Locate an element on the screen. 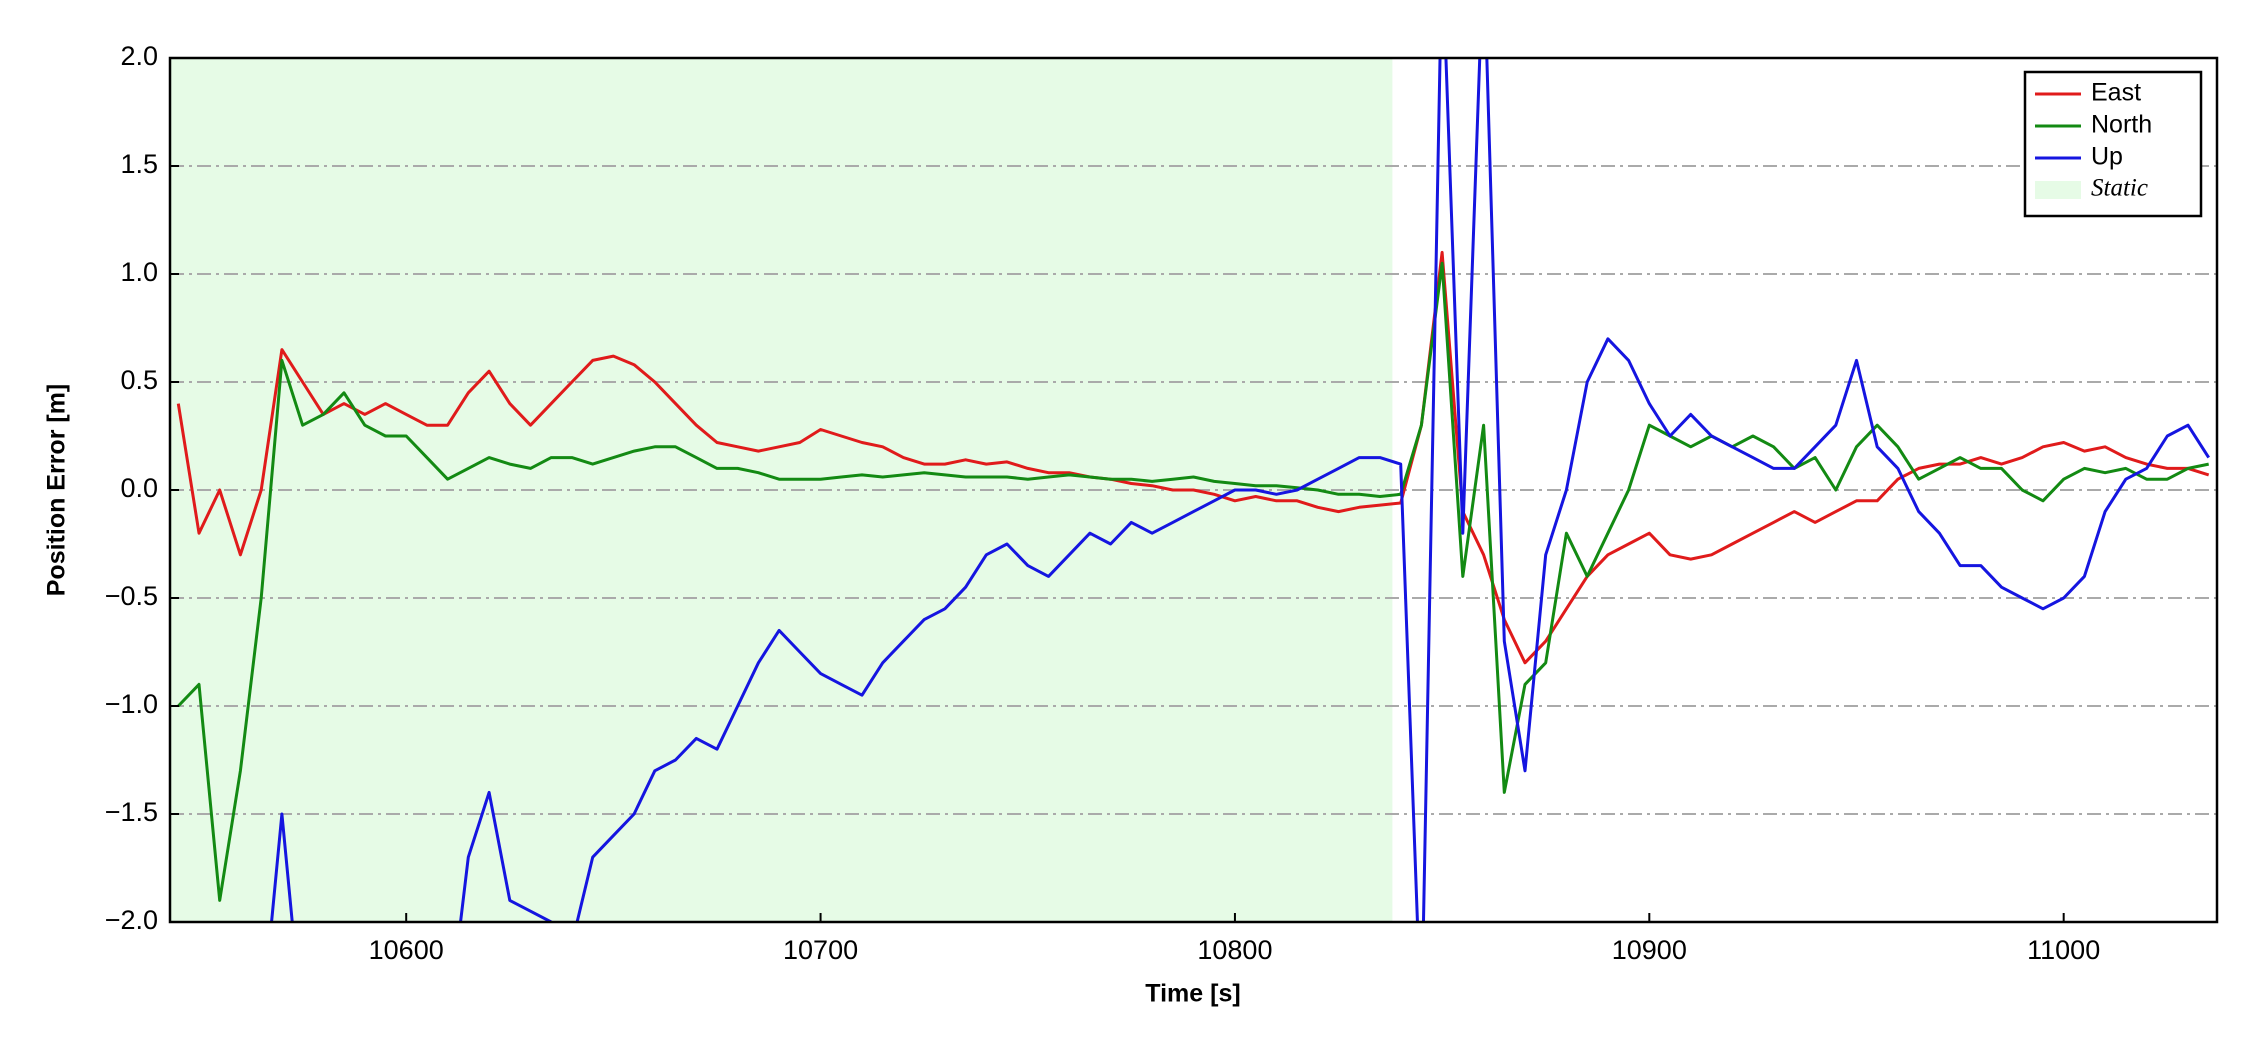 The image size is (2250, 1050). y-tick-label: −1.0 is located at coordinates (131, 704).